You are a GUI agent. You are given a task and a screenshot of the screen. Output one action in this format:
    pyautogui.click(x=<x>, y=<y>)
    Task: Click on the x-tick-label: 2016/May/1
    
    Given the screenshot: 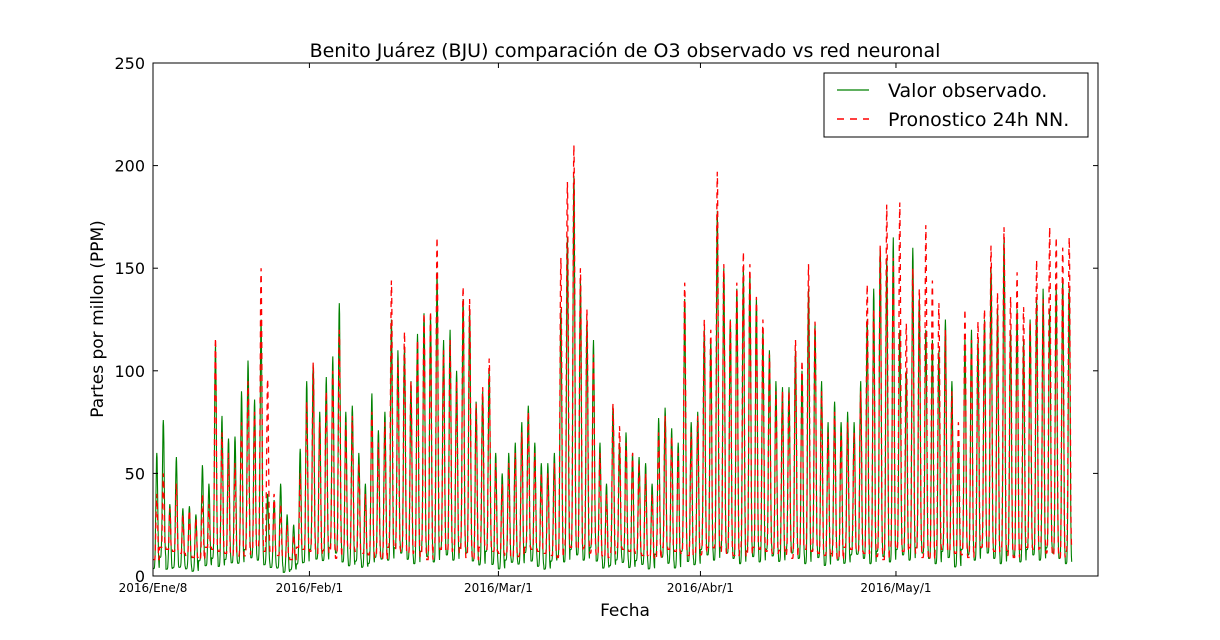 What is the action you would take?
    pyautogui.click(x=895, y=588)
    